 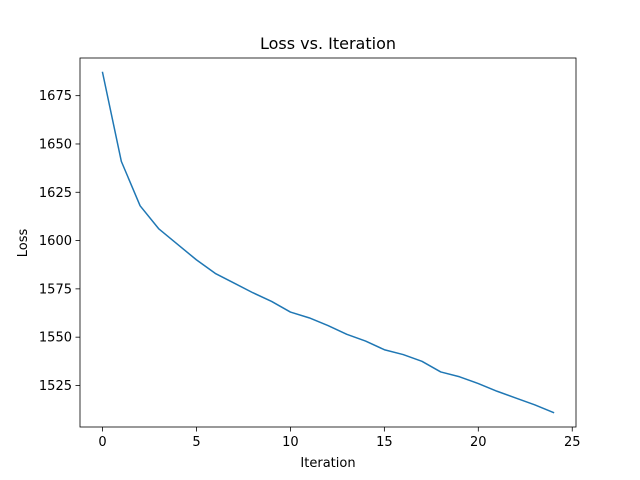 I want to click on y-axis: 1525 1550 1575 1600 1625 1650 1675, so click(x=59, y=241).